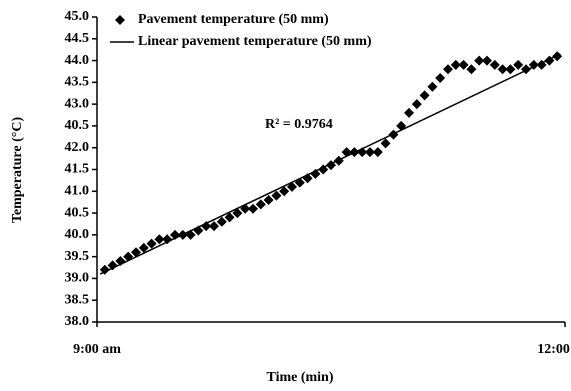 The height and width of the screenshot is (391, 571). What do you see at coordinates (120, 20) in the screenshot?
I see `legend-marker` at bounding box center [120, 20].